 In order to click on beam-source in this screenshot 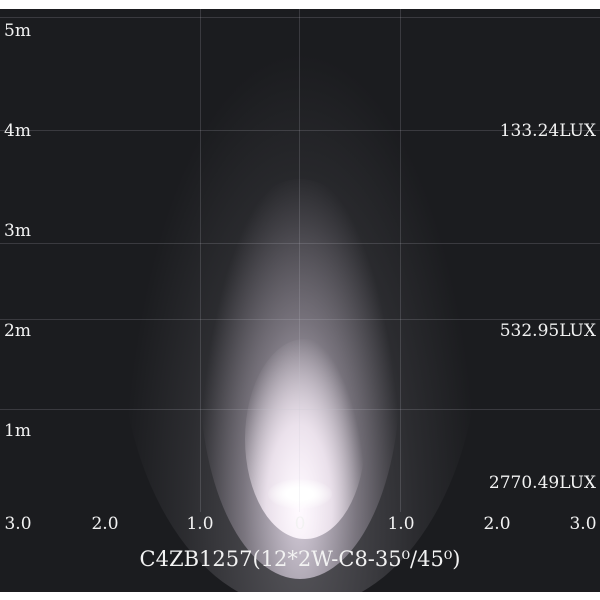, I will do `click(300, 494)`.